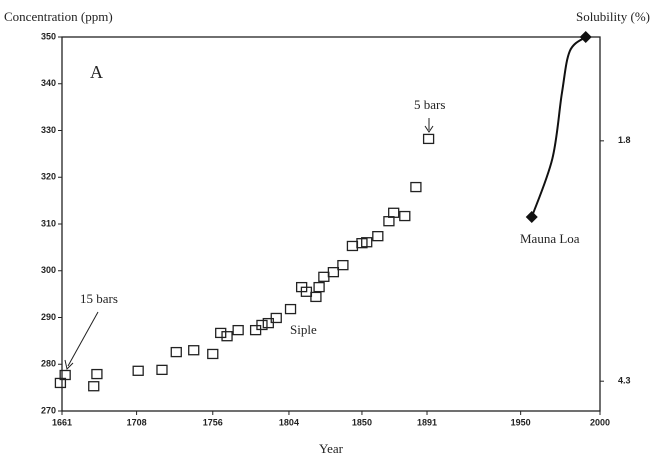 Image resolution: width=655 pixels, height=459 pixels. I want to click on y-axis-label: Concentration (ppm), so click(58, 16).